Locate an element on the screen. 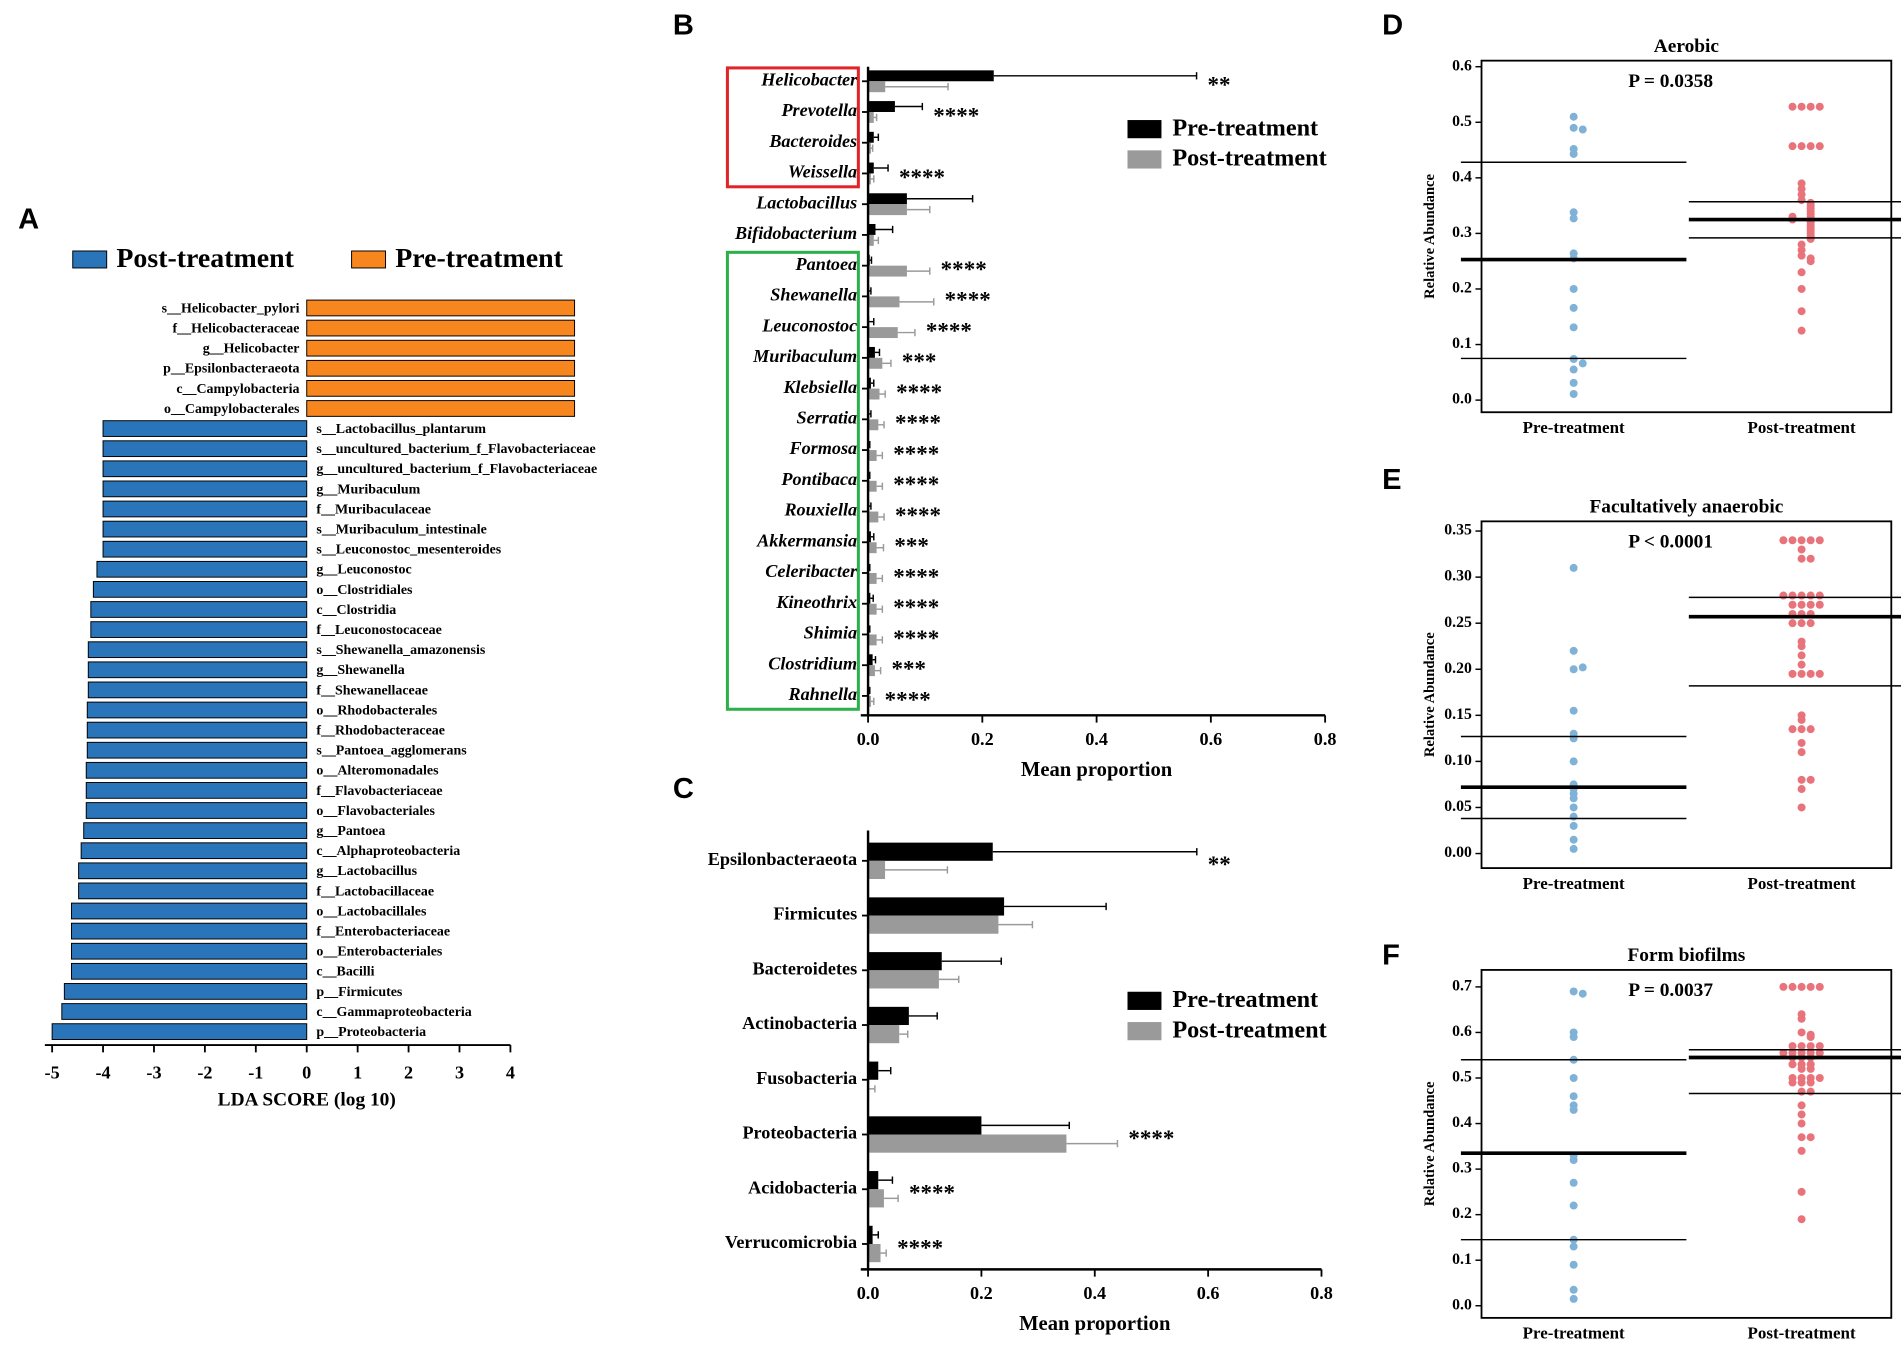 The width and height of the screenshot is (1901, 1347). category-label: Epsilonbacteraeota is located at coordinates (782, 859).